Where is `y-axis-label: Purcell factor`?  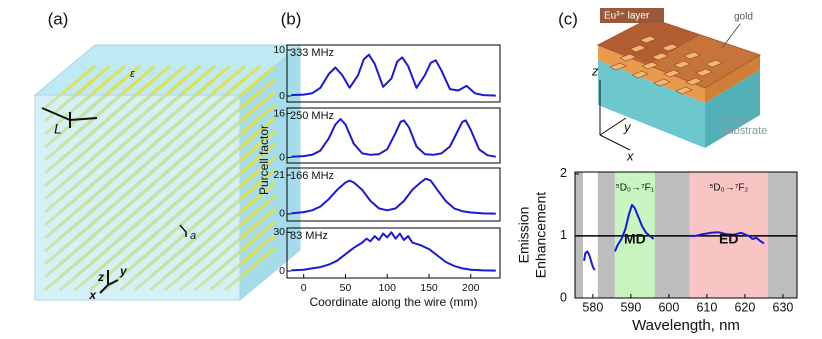 y-axis-label: Purcell factor is located at coordinates (264, 160).